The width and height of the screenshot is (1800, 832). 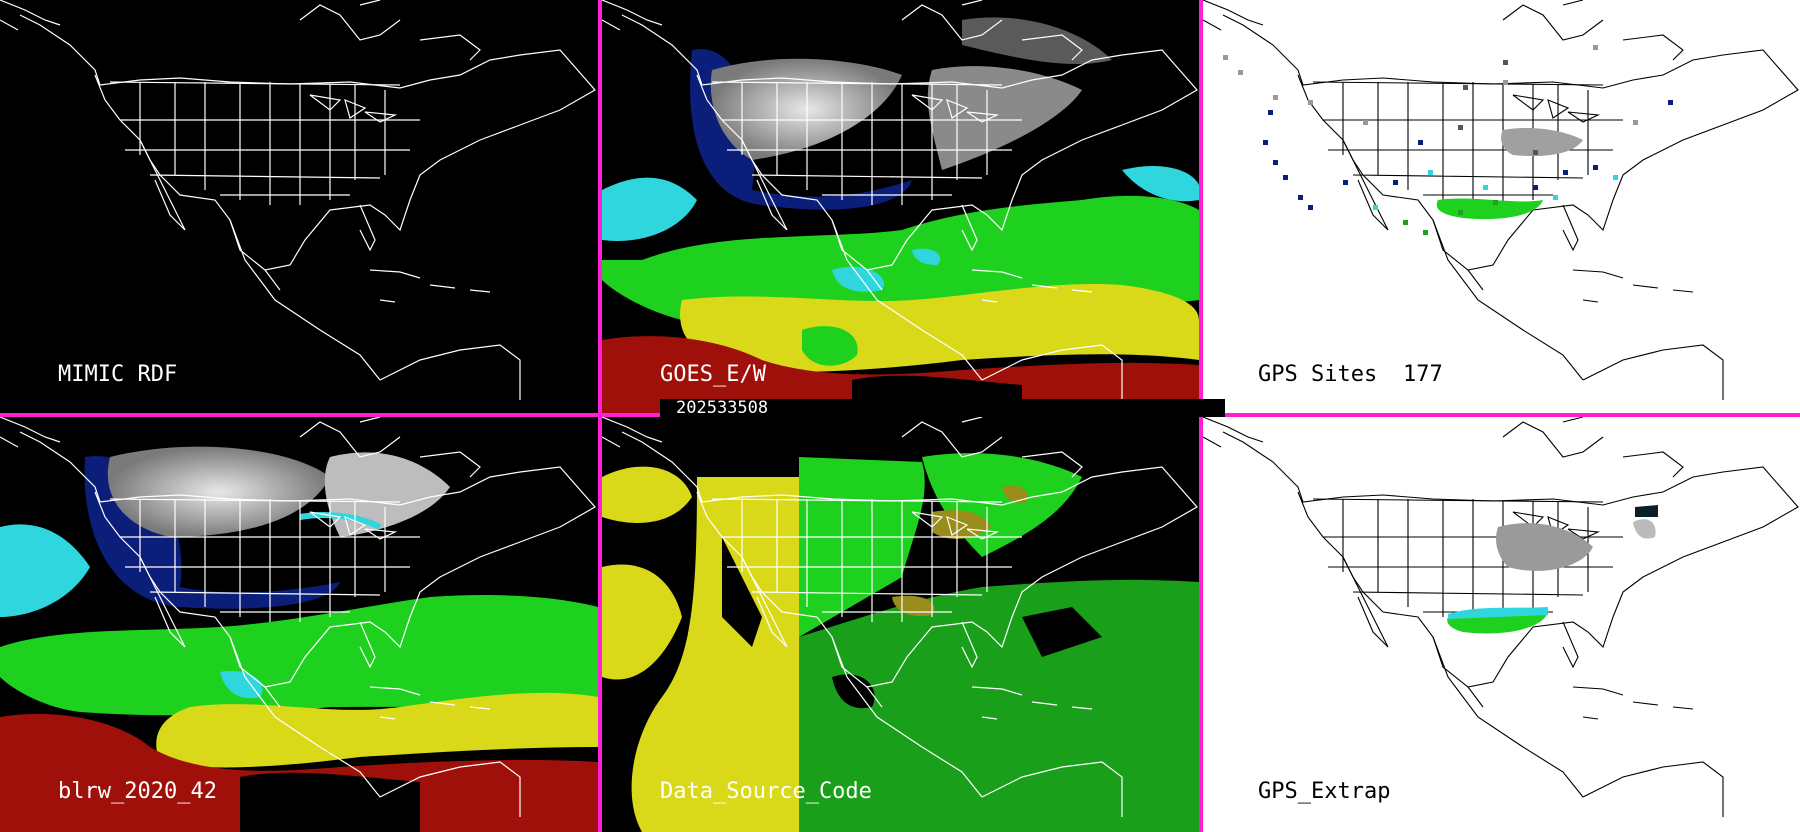 What do you see at coordinates (942, 408) in the screenshot?
I see `timestamp-bar: 202533508` at bounding box center [942, 408].